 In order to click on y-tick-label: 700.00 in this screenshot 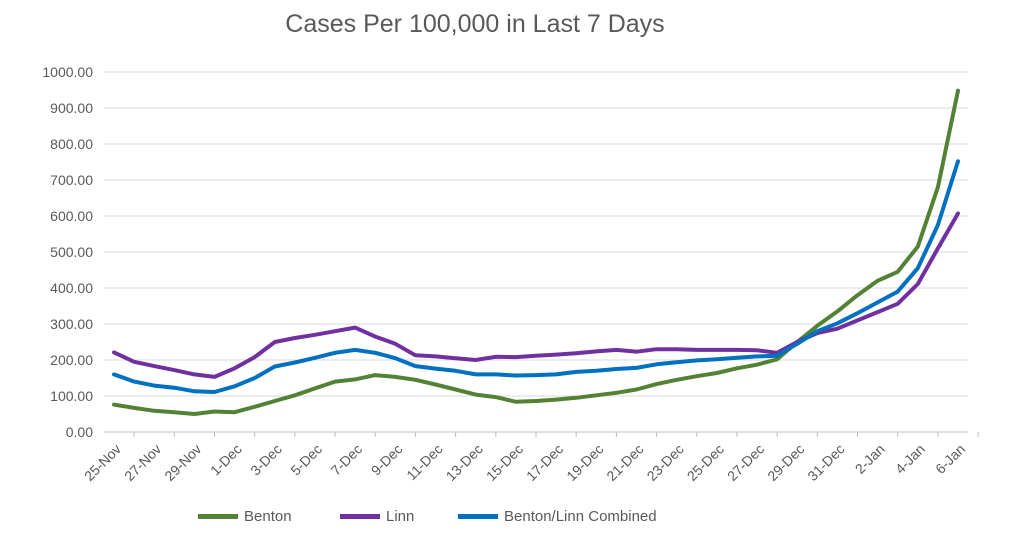, I will do `click(71, 180)`.